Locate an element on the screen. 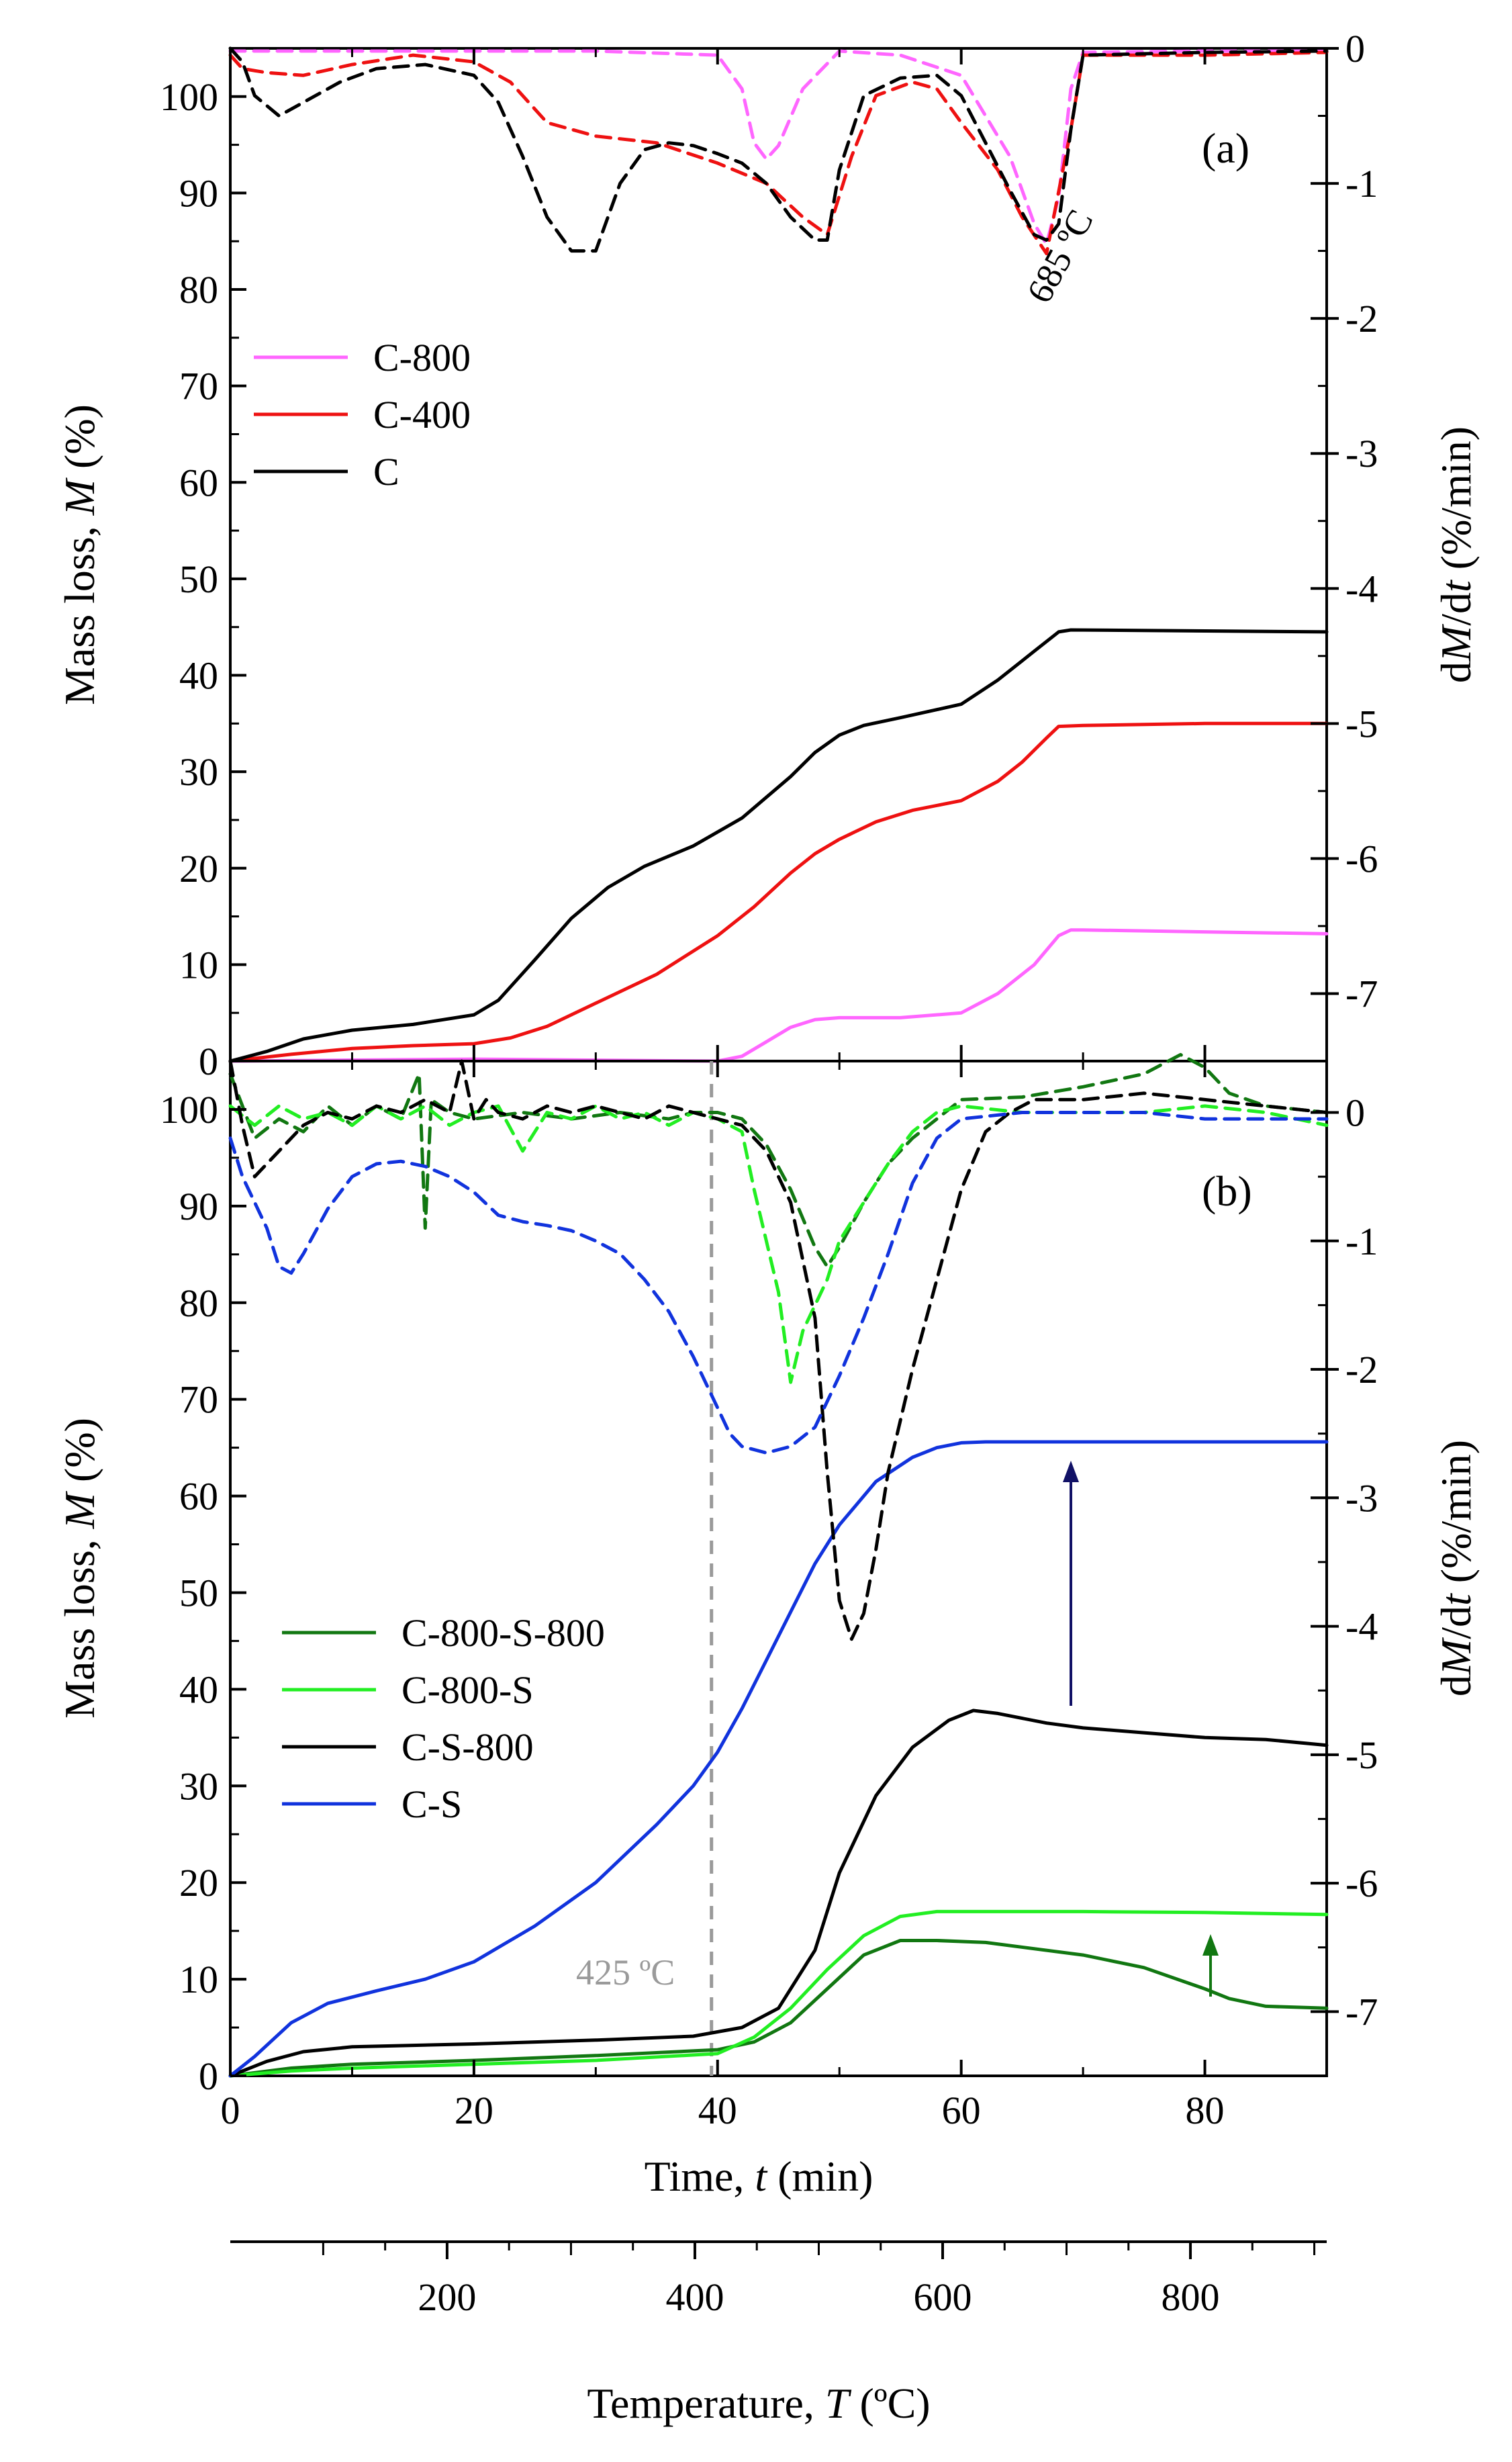  series-c-800-s-derivative-line is located at coordinates (778, 1244).